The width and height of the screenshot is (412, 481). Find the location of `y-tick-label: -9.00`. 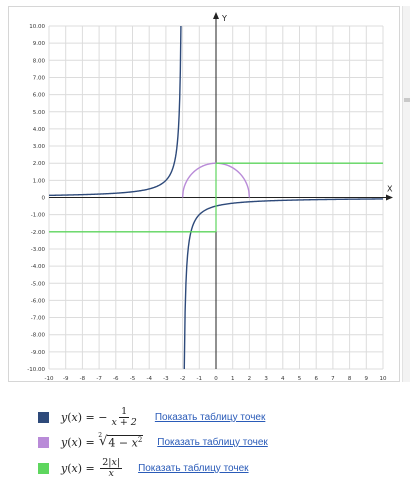

y-tick-label: -9.00 is located at coordinates (38, 353).